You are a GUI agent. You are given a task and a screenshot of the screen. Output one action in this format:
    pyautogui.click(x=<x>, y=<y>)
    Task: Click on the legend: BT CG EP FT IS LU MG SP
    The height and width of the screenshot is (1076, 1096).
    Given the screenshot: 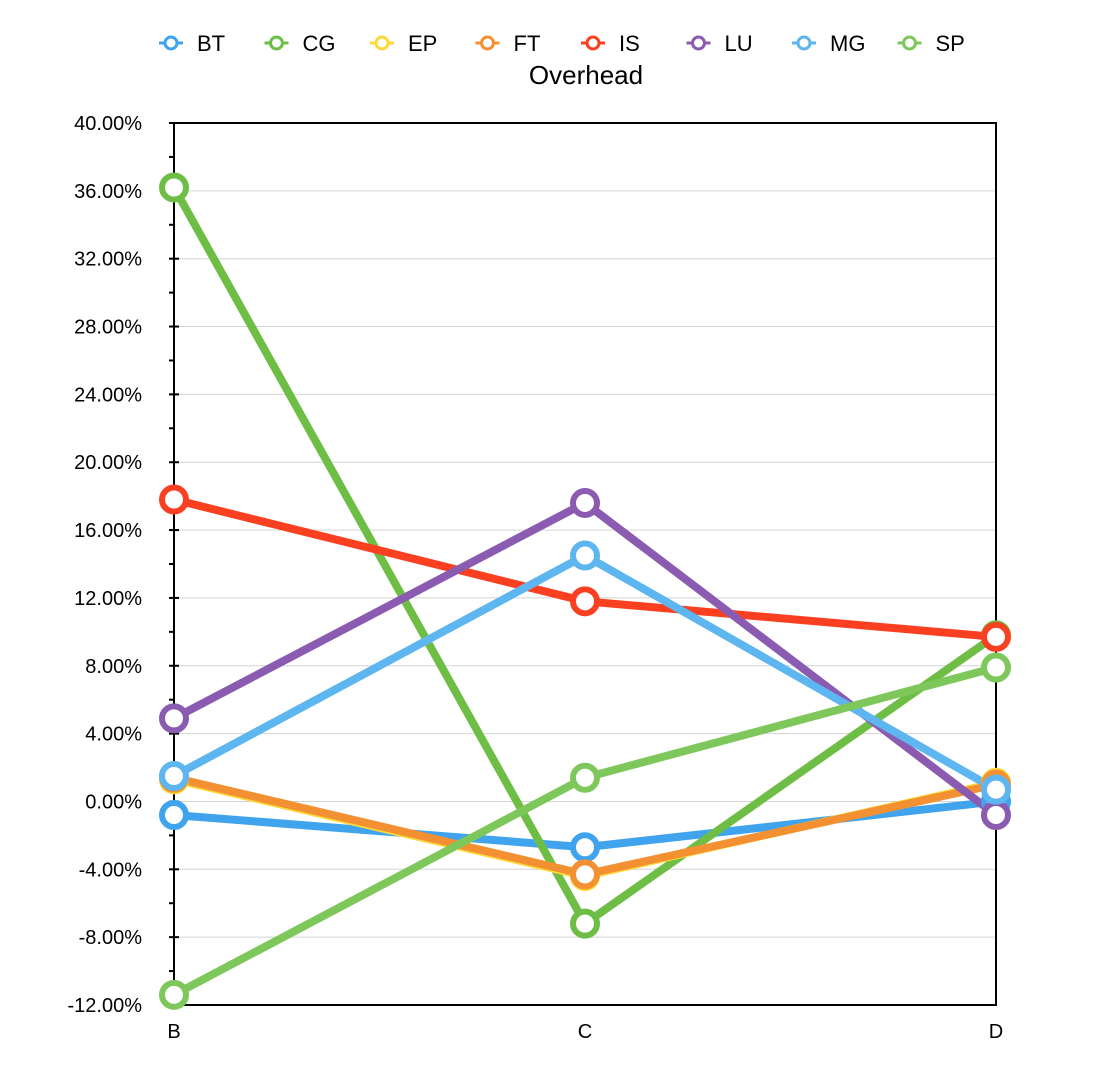 What is the action you would take?
    pyautogui.click(x=562, y=43)
    